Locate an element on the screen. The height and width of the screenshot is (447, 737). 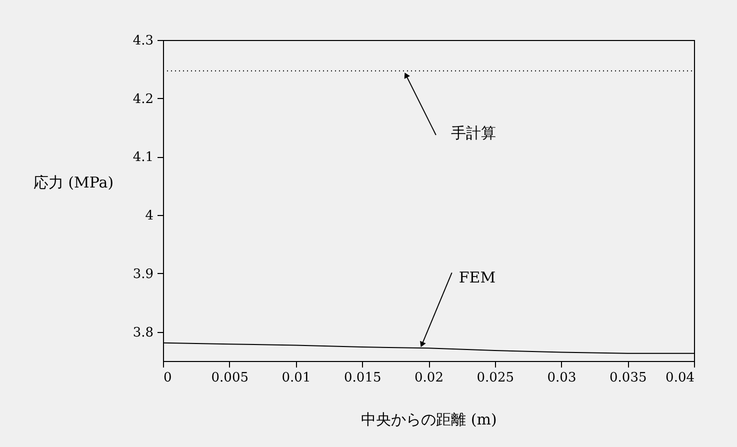
x-tick-label: 0.03 is located at coordinates (561, 378).